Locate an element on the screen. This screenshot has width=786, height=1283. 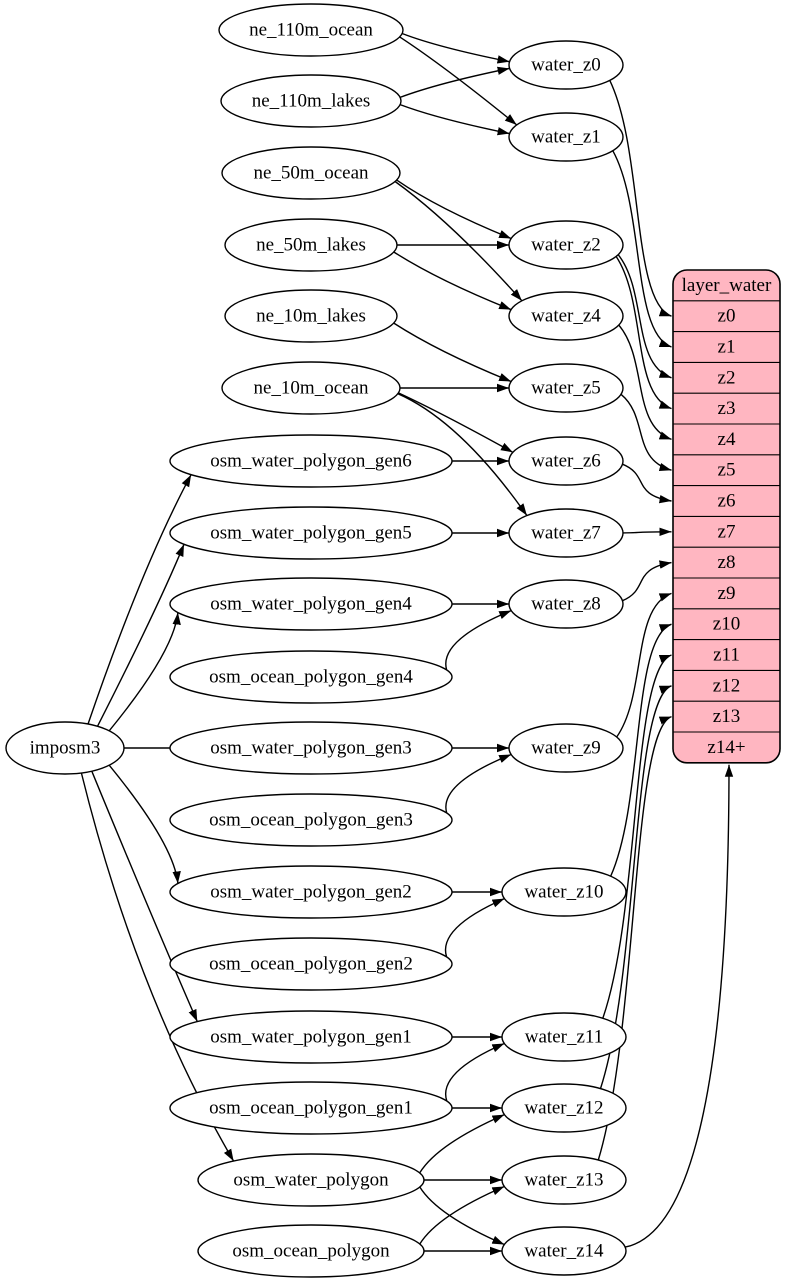
node-water_z8: water_z8 is located at coordinates (566, 604).